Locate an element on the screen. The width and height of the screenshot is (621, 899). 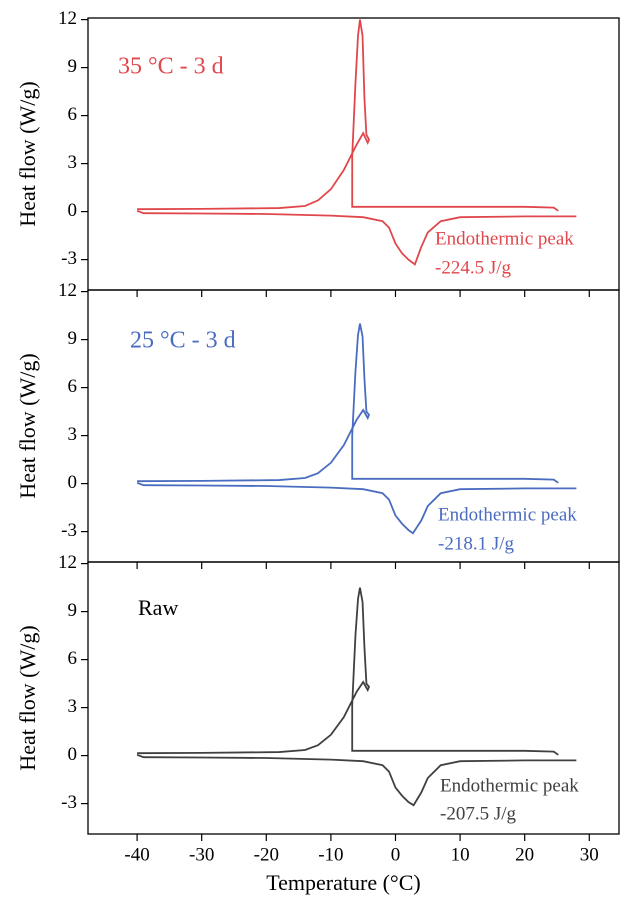
x-tick-label: -40 is located at coordinates (136, 854).